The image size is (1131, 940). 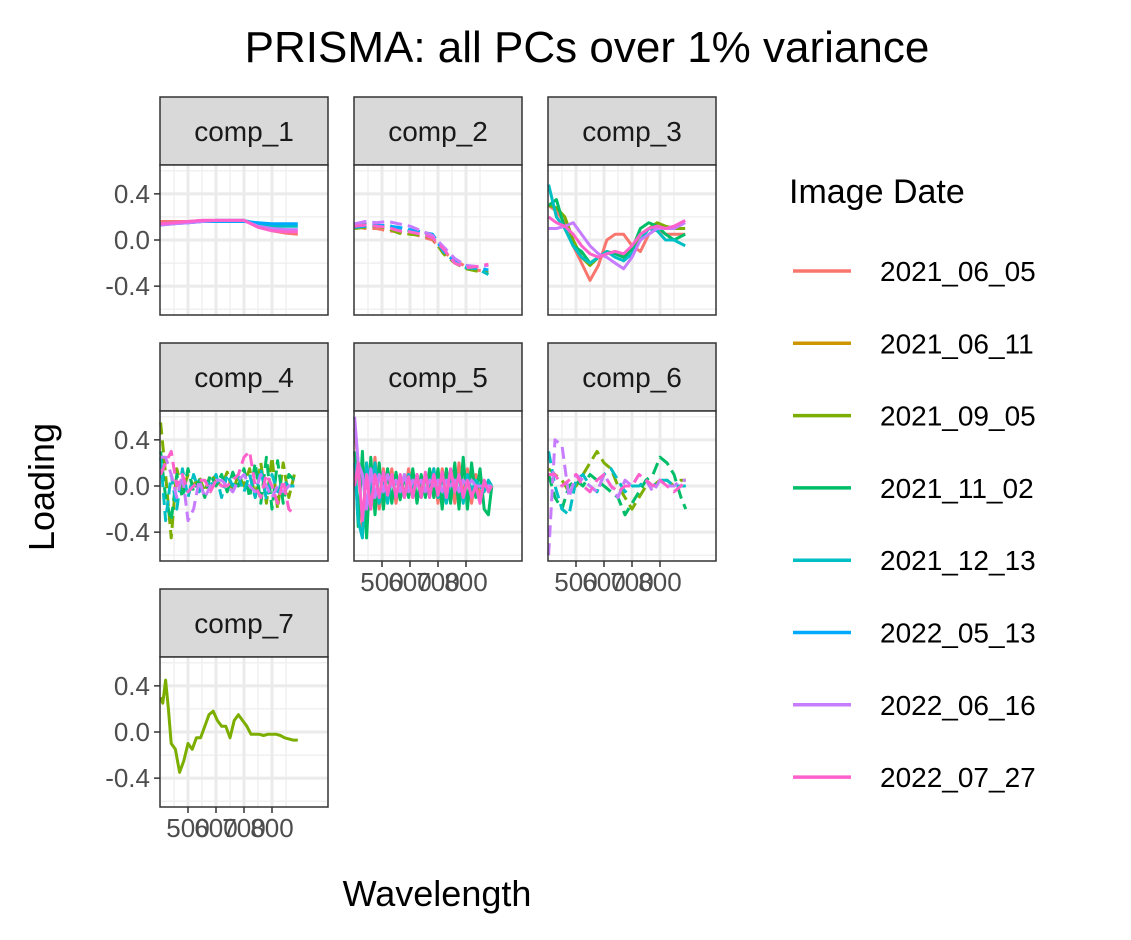 I want to click on legend-label: 2021_12_13, so click(x=958, y=560).